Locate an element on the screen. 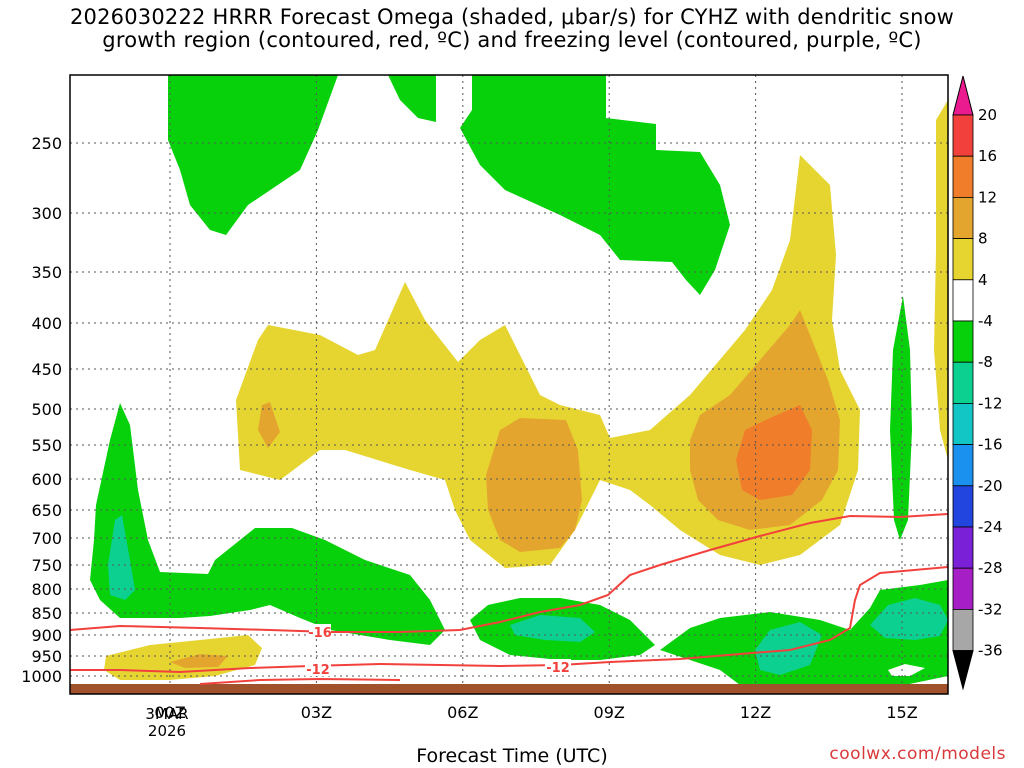 The image size is (1024, 768). colorbar-label: -8 is located at coordinates (985, 362).